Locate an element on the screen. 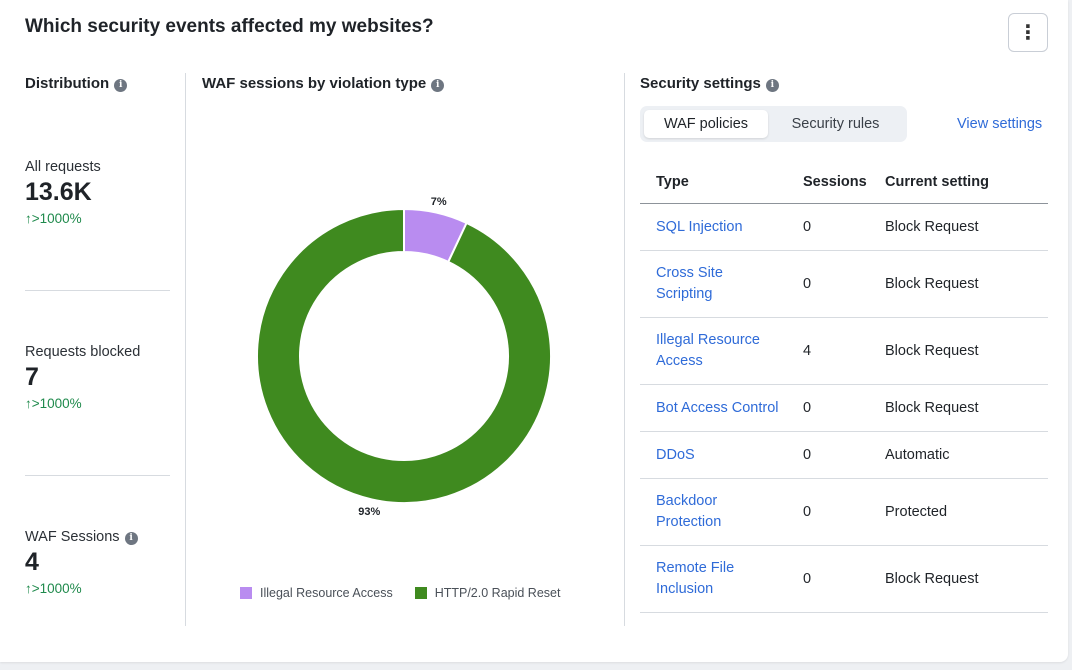  donut-data-label: 7% is located at coordinates (439, 202).